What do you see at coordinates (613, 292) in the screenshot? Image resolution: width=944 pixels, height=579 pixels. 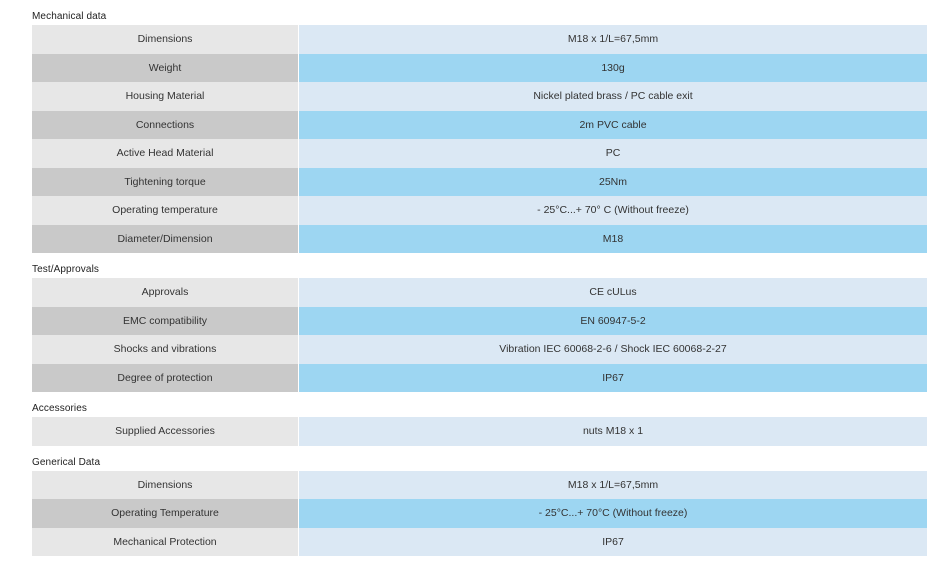 I see `row-value: CE cULus` at bounding box center [613, 292].